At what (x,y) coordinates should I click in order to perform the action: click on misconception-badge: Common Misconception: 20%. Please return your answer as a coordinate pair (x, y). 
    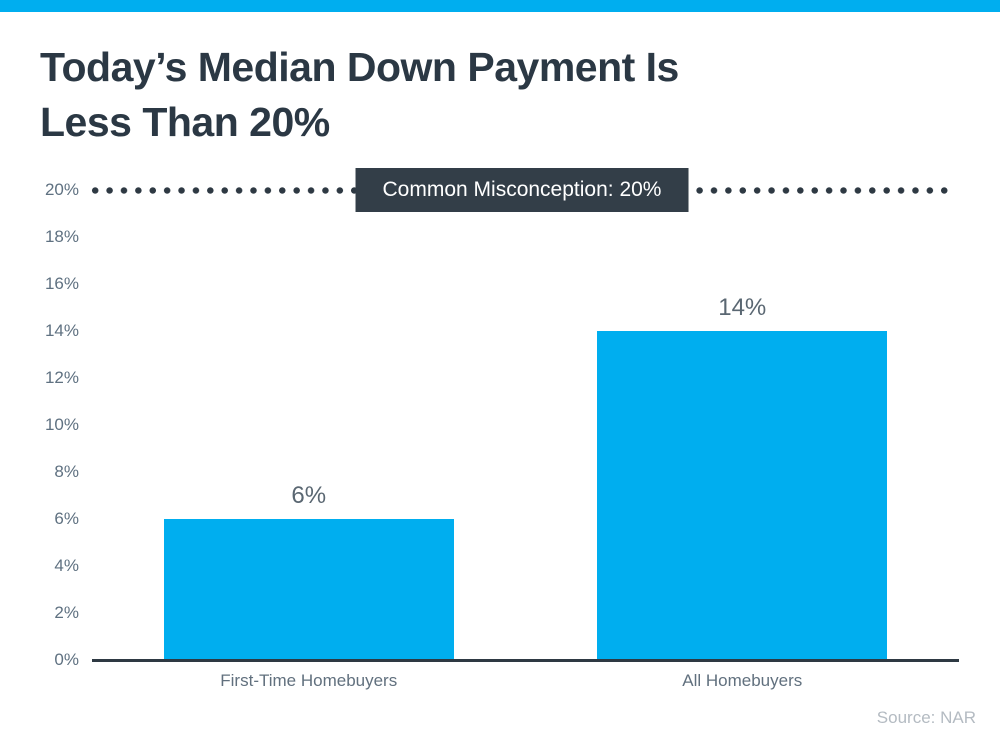
    Looking at the image, I should click on (522, 190).